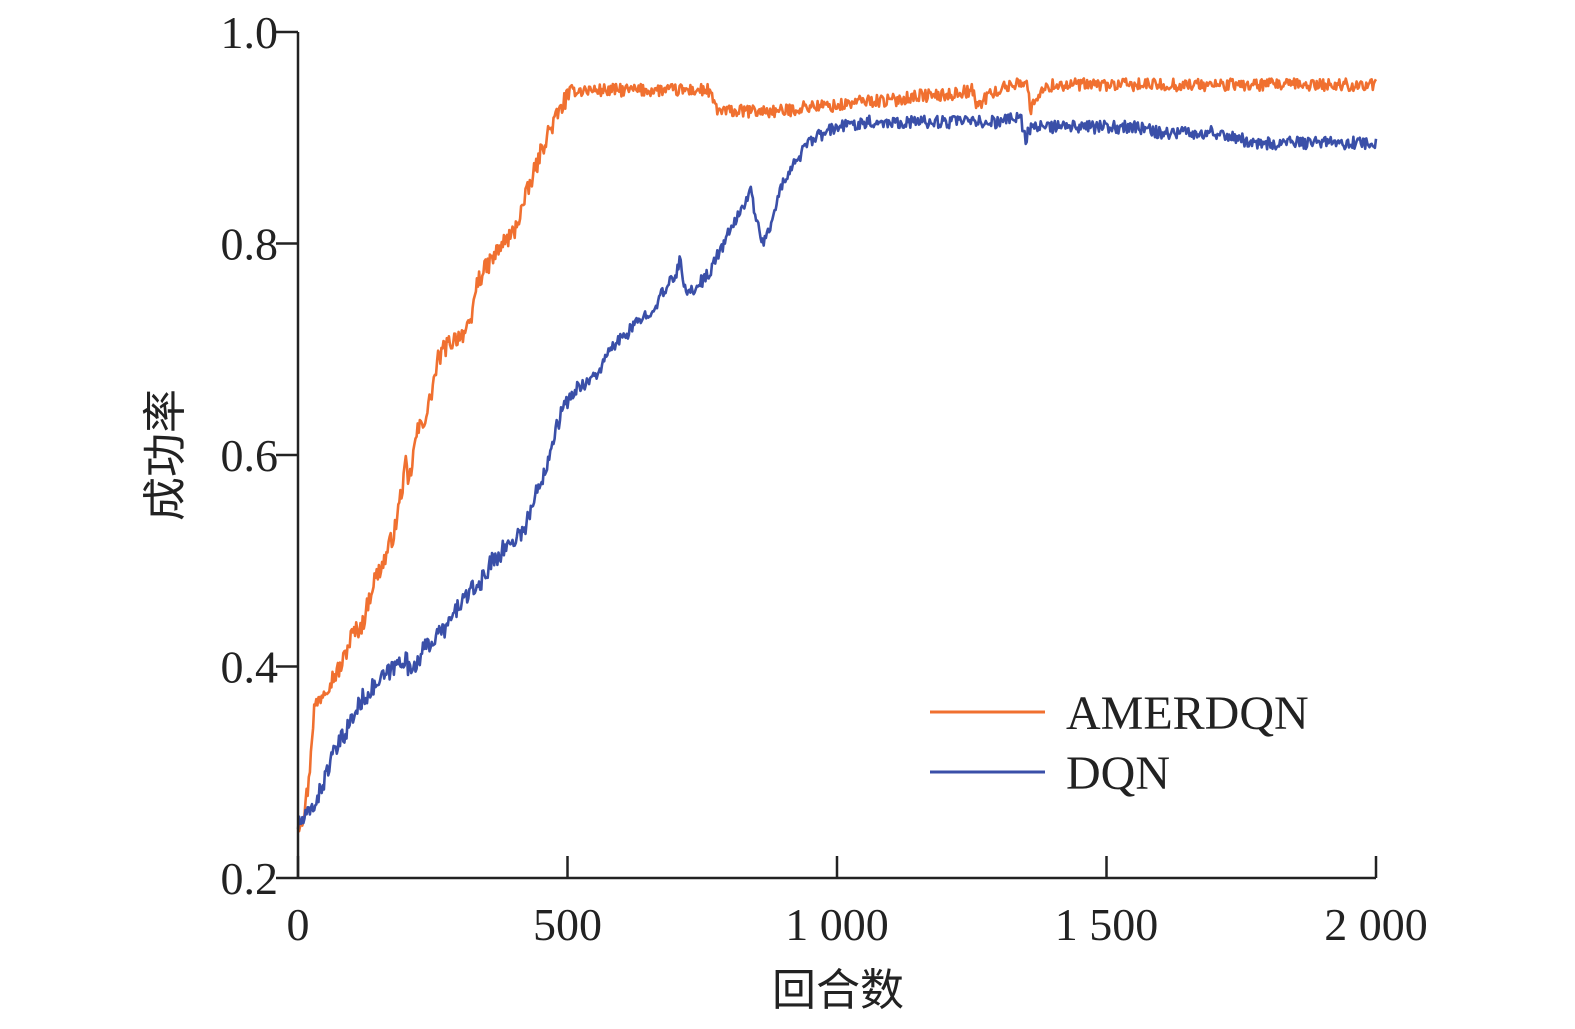 The width and height of the screenshot is (1575, 1029). I want to click on y-tick-label: 0.2, so click(250, 878).